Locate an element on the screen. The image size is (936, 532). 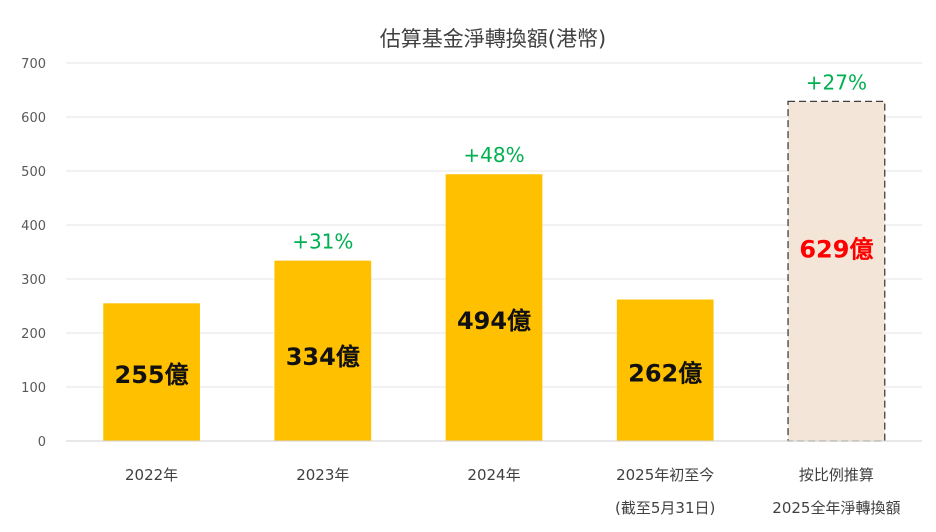
bar-data-label: 629億 is located at coordinates (836, 249).